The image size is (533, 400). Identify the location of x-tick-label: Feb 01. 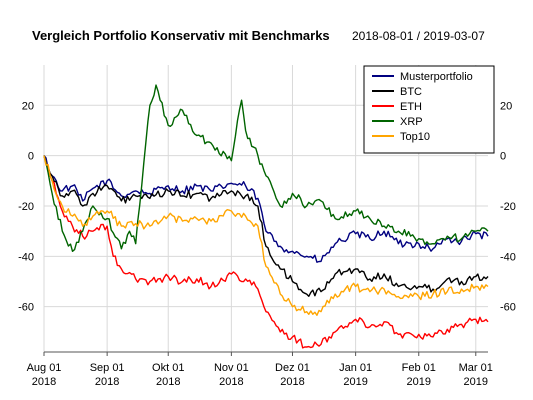
(419, 368).